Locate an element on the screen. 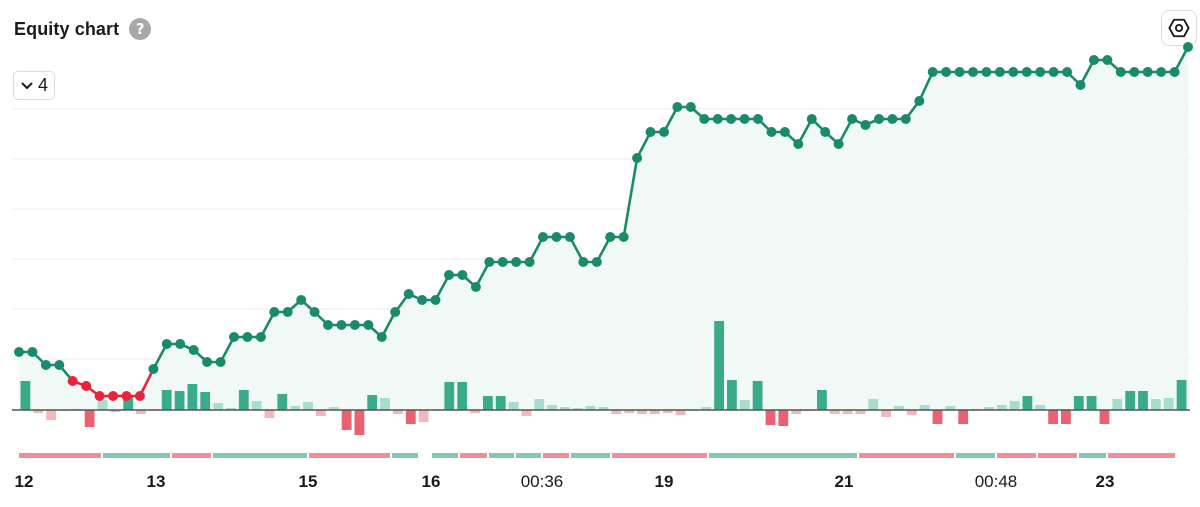  trade-count-dropdown: 4 is located at coordinates (34, 85).